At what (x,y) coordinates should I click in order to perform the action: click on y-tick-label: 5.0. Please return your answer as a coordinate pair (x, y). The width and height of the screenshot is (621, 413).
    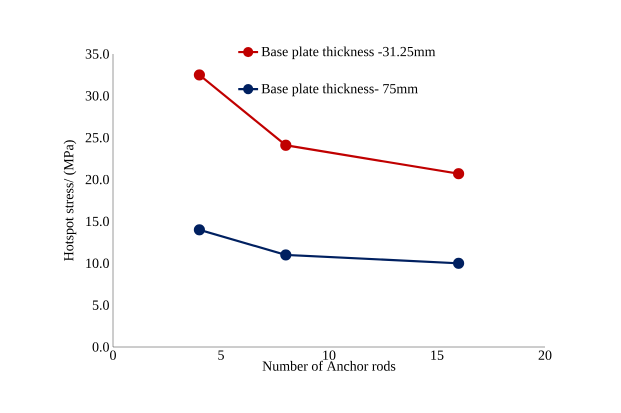
    Looking at the image, I should click on (100, 305).